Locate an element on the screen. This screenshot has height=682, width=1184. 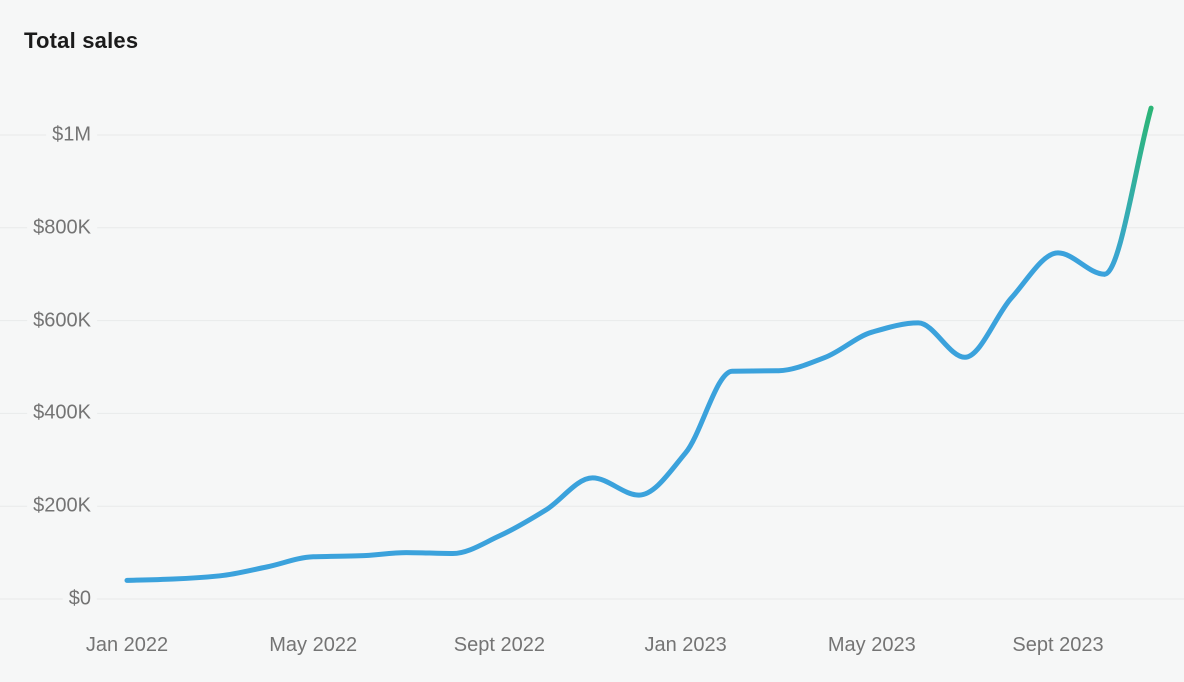
x-axis-label: Jan 2023 is located at coordinates (685, 645).